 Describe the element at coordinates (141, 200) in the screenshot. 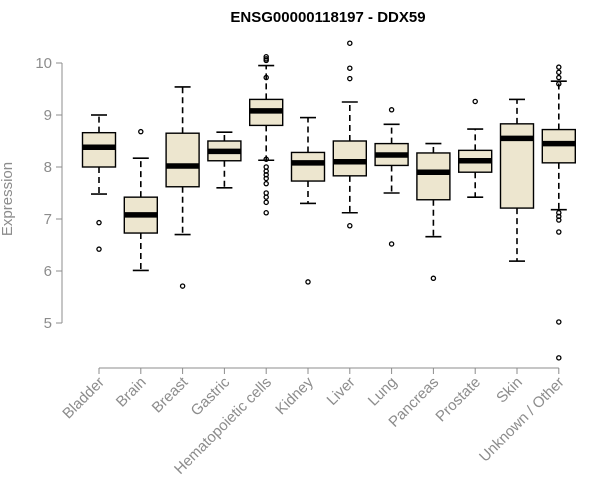

I see `box-brain` at that location.